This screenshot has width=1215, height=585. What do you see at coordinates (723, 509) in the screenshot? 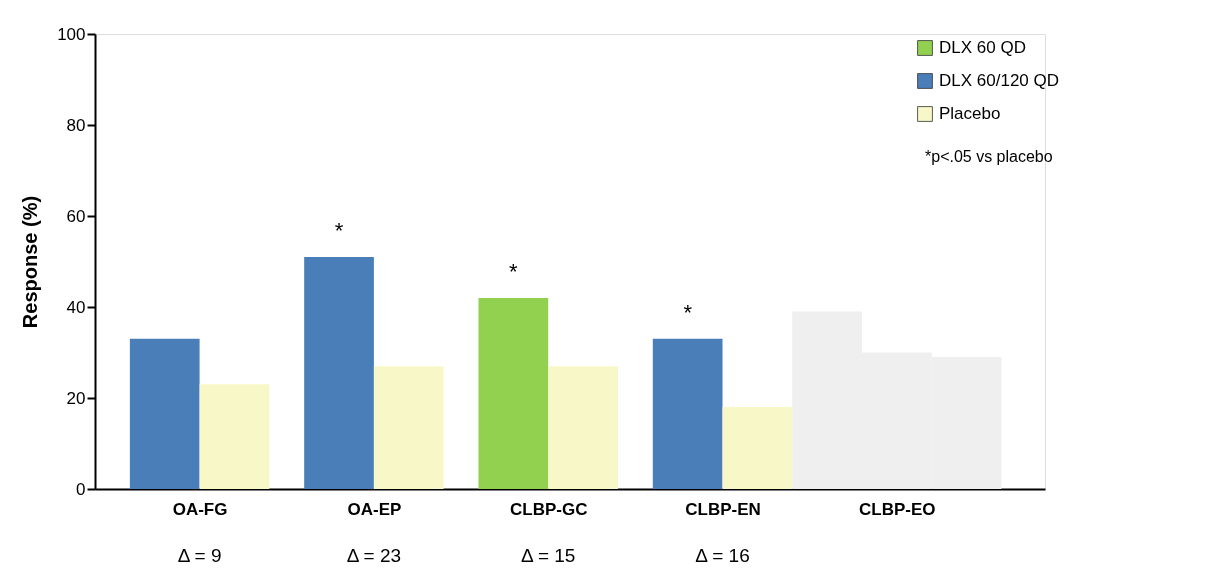
I see `x-tick-label: CLBP-EN` at bounding box center [723, 509].